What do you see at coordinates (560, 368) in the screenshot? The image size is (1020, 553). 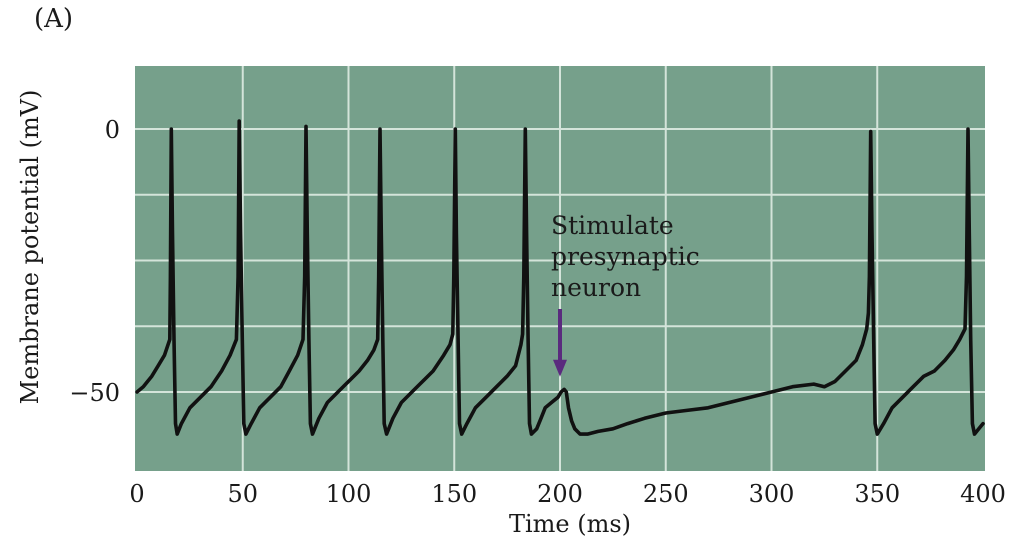 I see `arrow-head` at bounding box center [560, 368].